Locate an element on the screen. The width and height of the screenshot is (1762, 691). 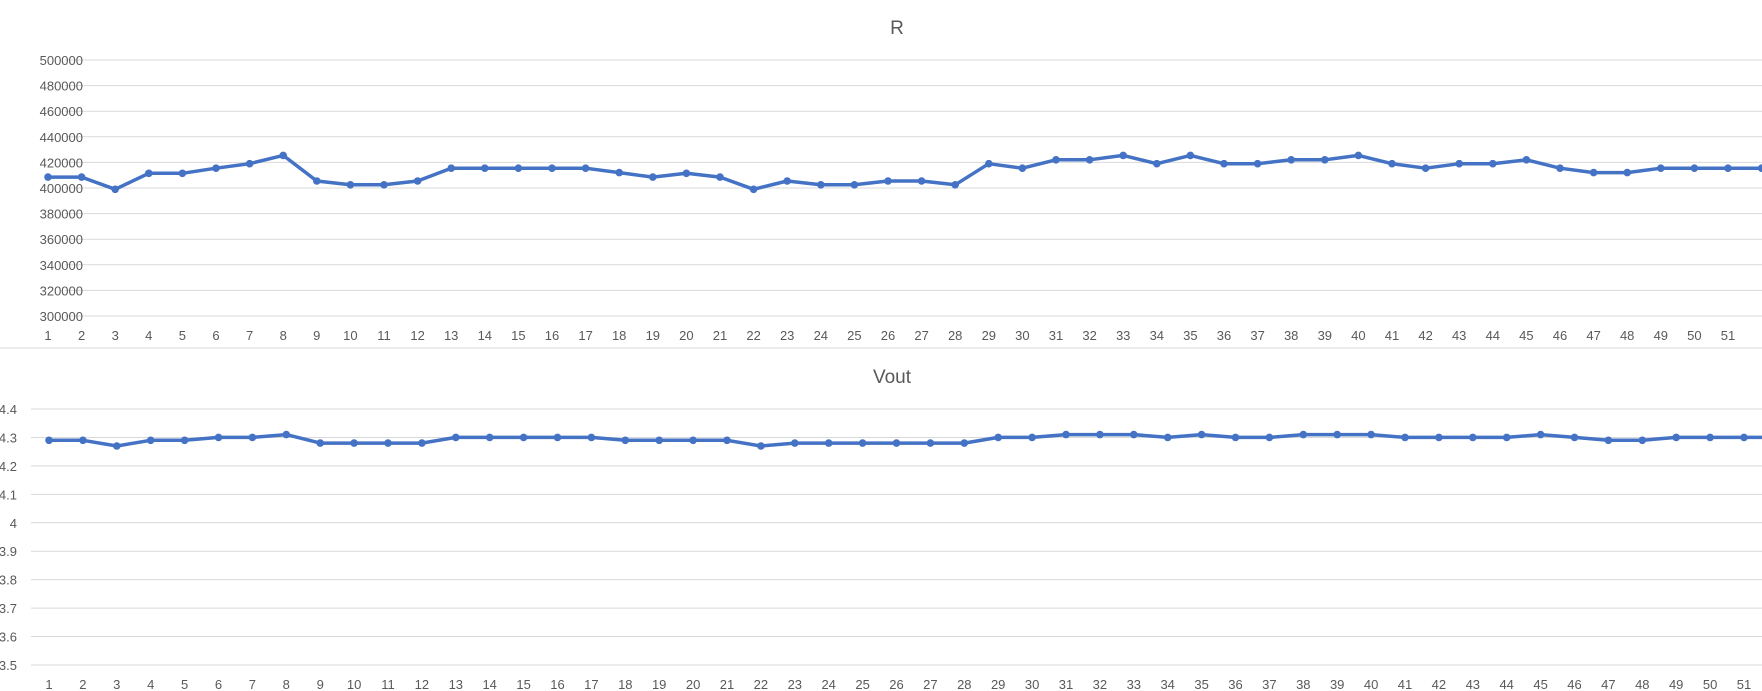
chart-vout-x-tick-label: 15 is located at coordinates (523, 684).